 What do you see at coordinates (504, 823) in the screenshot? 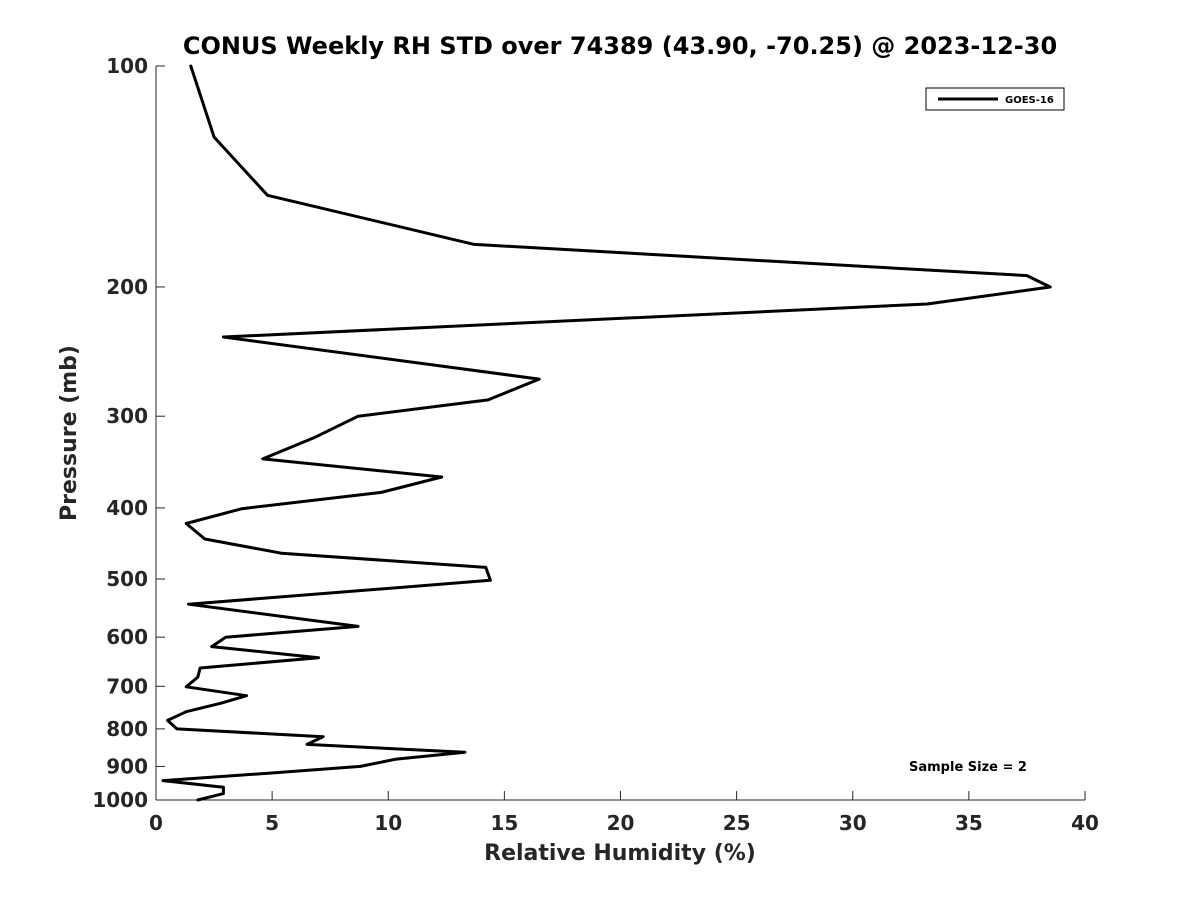
I see `x-tick-label: 15` at bounding box center [504, 823].